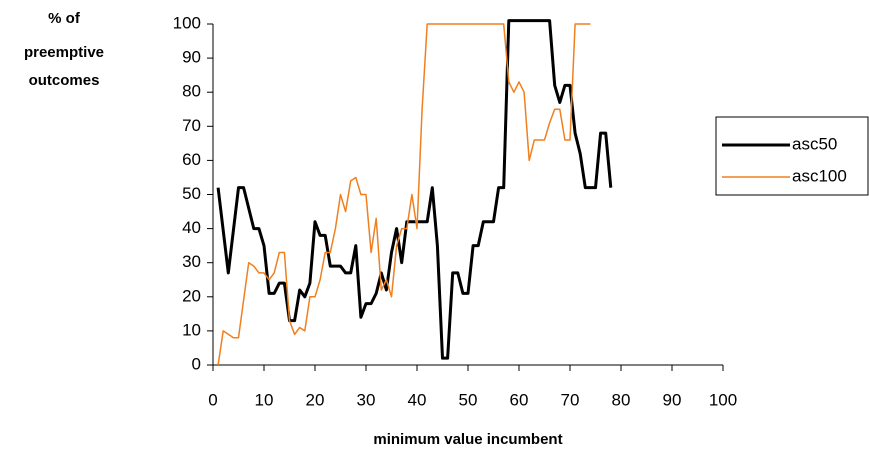 The width and height of the screenshot is (869, 455). What do you see at coordinates (467, 439) in the screenshot?
I see `x-axis-label: minimum value incumbent` at bounding box center [467, 439].